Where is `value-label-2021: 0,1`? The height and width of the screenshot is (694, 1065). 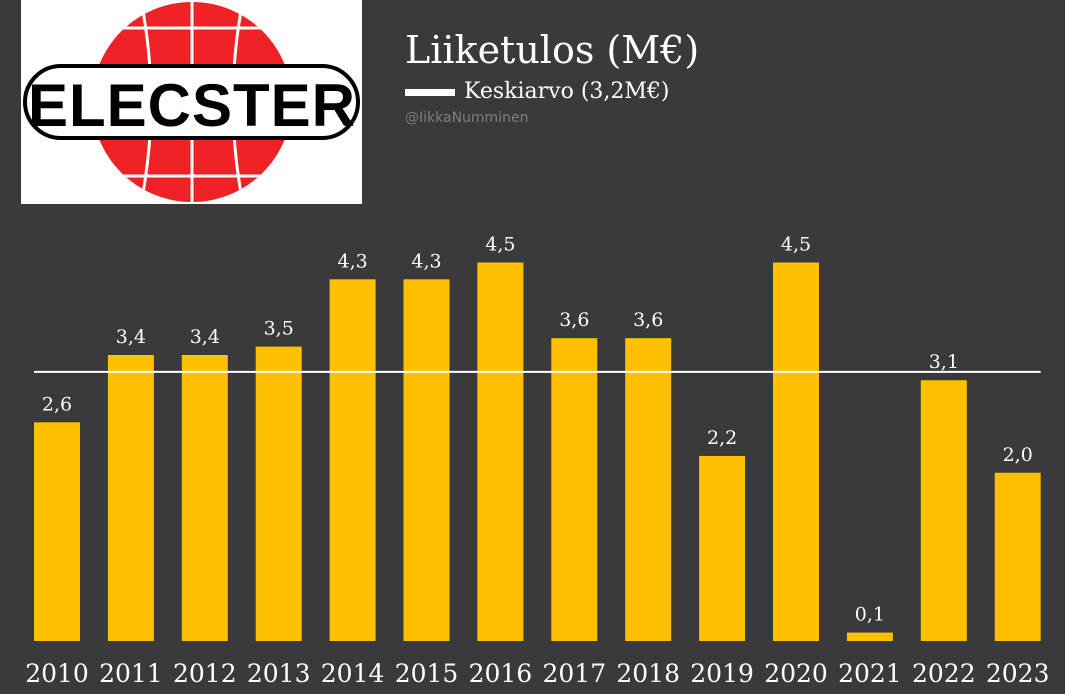
value-label-2021: 0,1 is located at coordinates (870, 615).